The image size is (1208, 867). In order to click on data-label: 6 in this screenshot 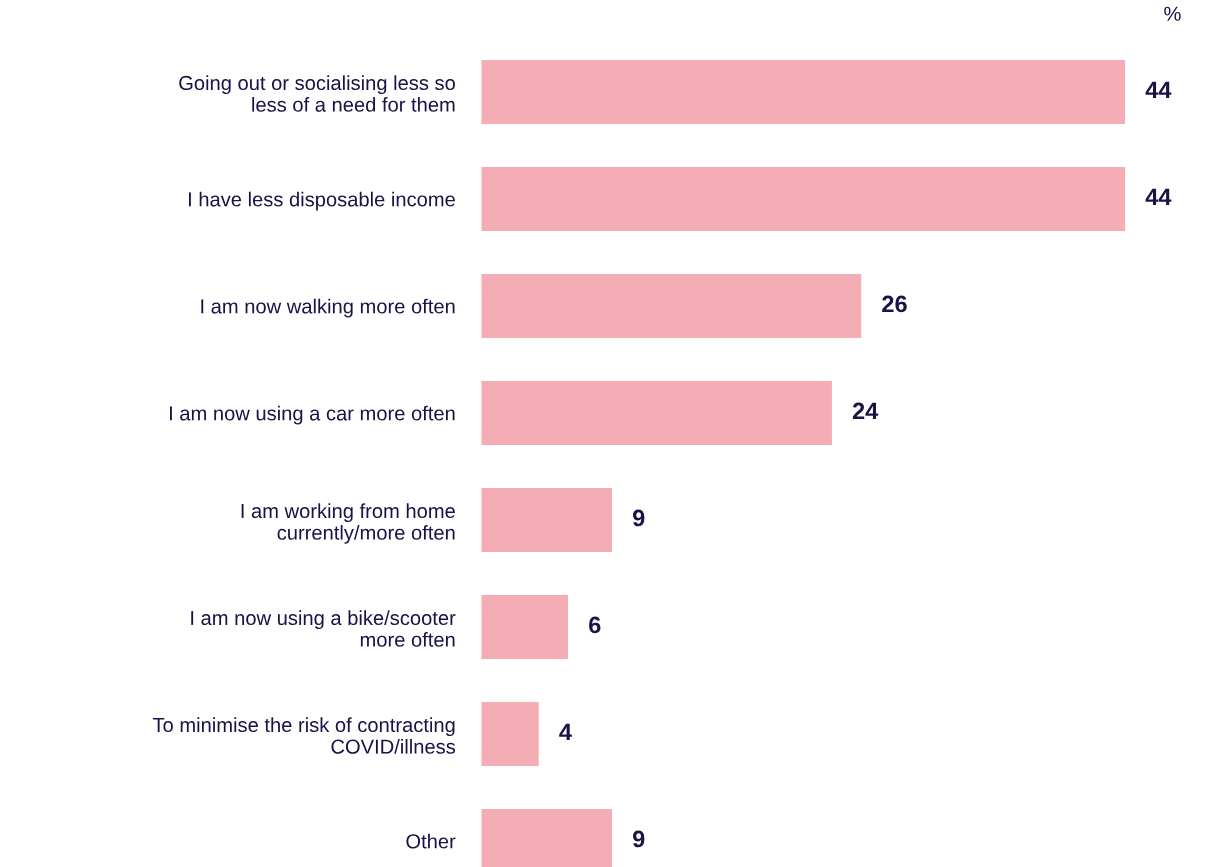, I will do `click(595, 625)`.